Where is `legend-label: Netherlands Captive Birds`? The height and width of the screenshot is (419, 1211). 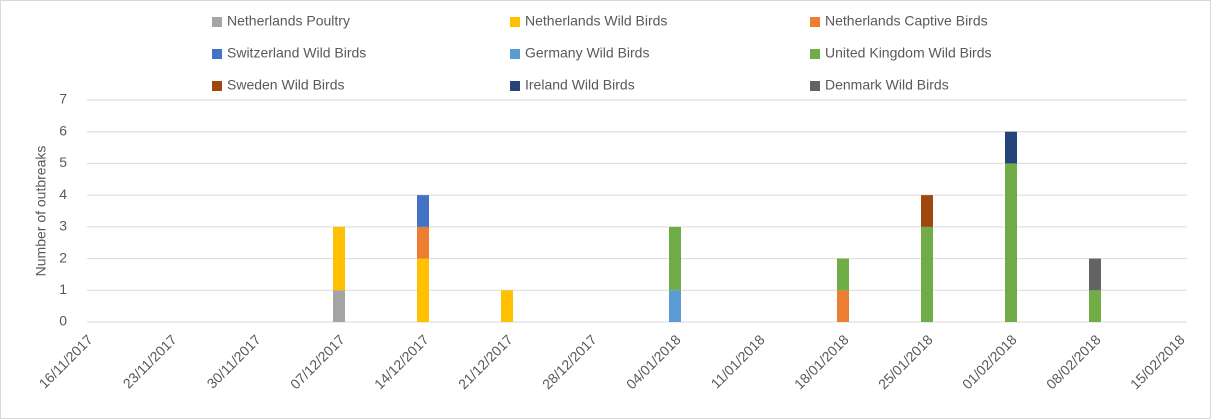 legend-label: Netherlands Captive Birds is located at coordinates (906, 21).